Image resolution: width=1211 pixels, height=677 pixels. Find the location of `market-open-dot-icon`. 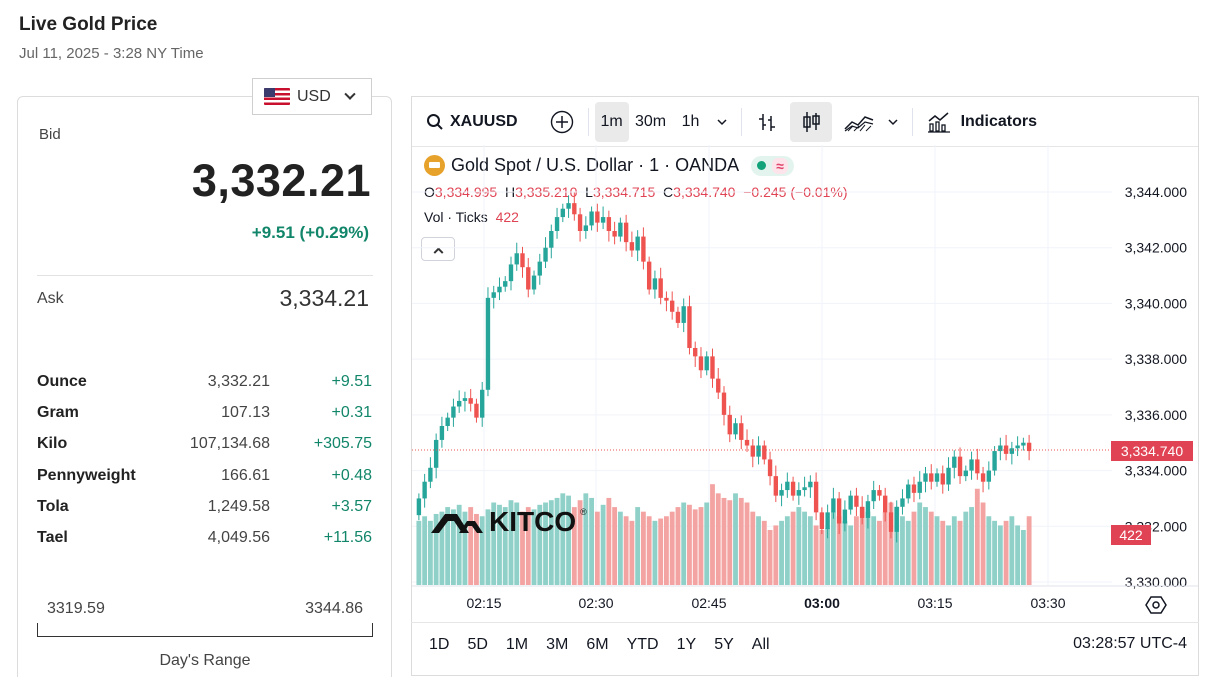

market-open-dot-icon is located at coordinates (762, 165).